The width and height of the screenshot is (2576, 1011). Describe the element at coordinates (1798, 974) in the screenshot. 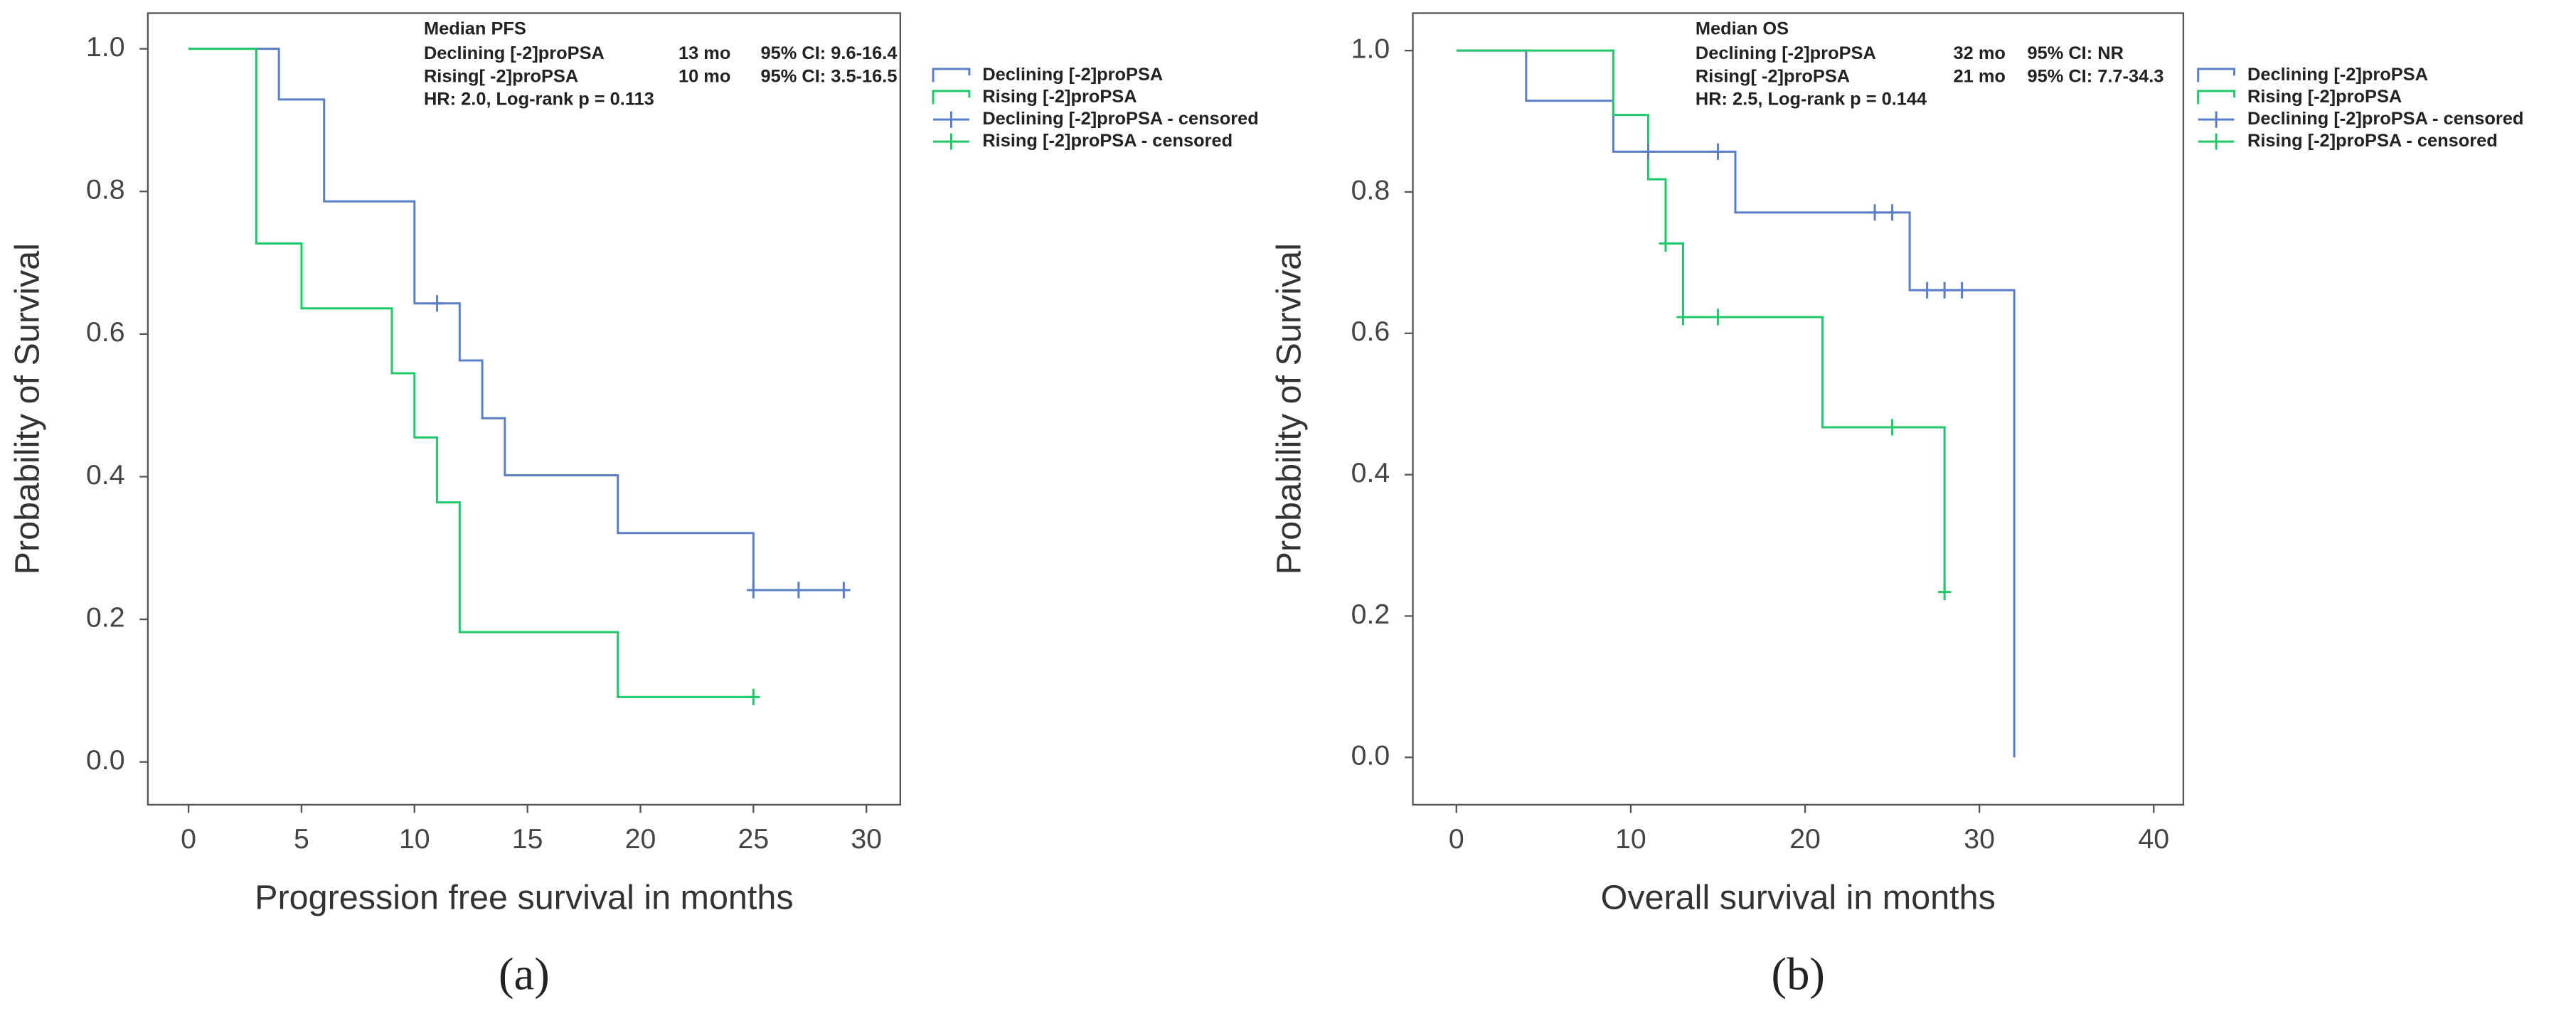

I see `panel-label: (b)` at that location.